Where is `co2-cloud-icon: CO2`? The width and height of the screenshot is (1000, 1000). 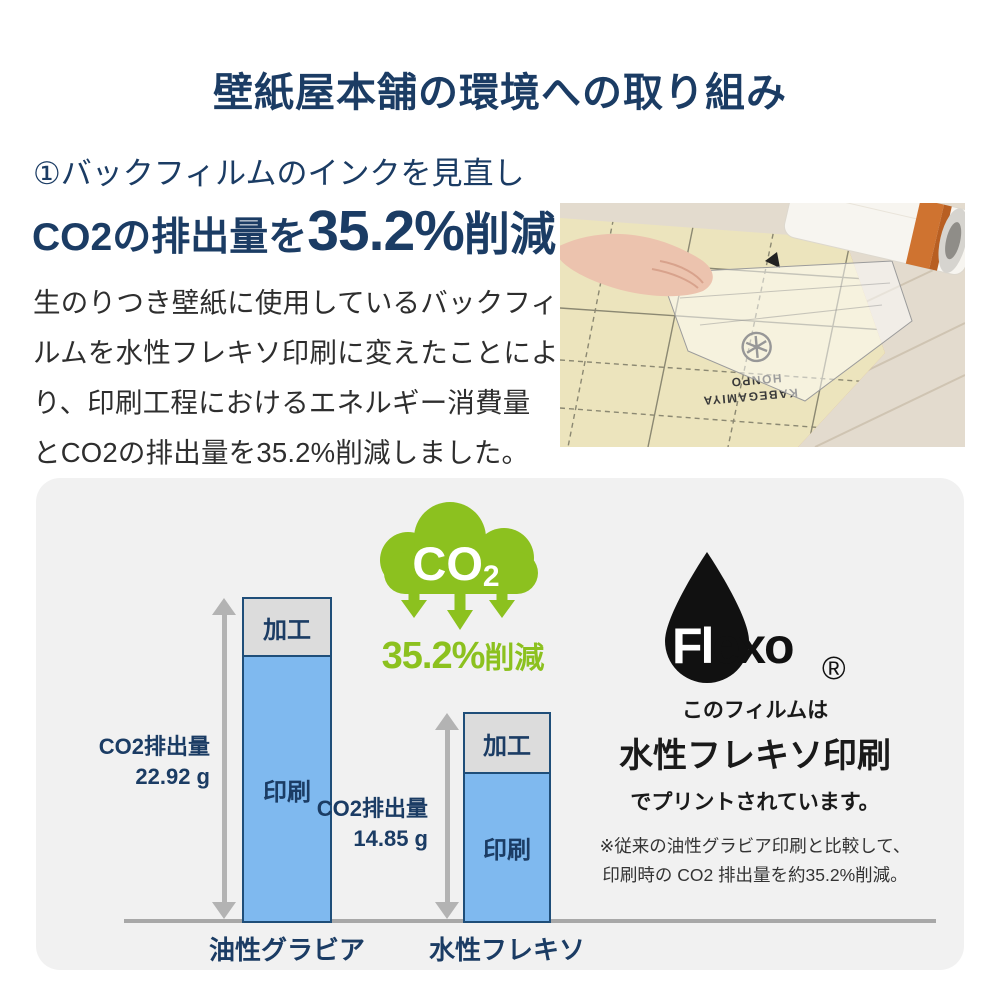 co2-cloud-icon: CO2 is located at coordinates (459, 566).